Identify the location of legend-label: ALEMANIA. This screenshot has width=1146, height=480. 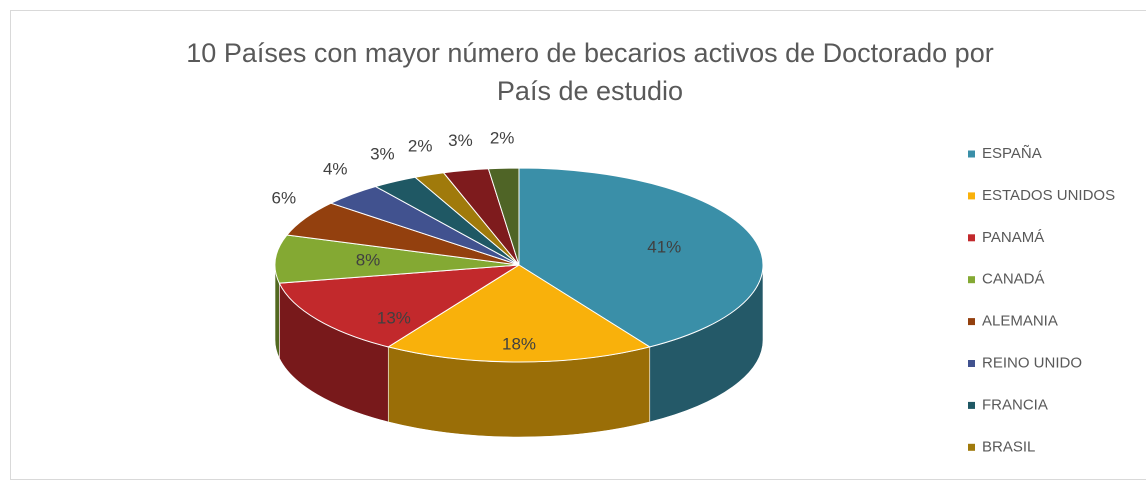
(1020, 321).